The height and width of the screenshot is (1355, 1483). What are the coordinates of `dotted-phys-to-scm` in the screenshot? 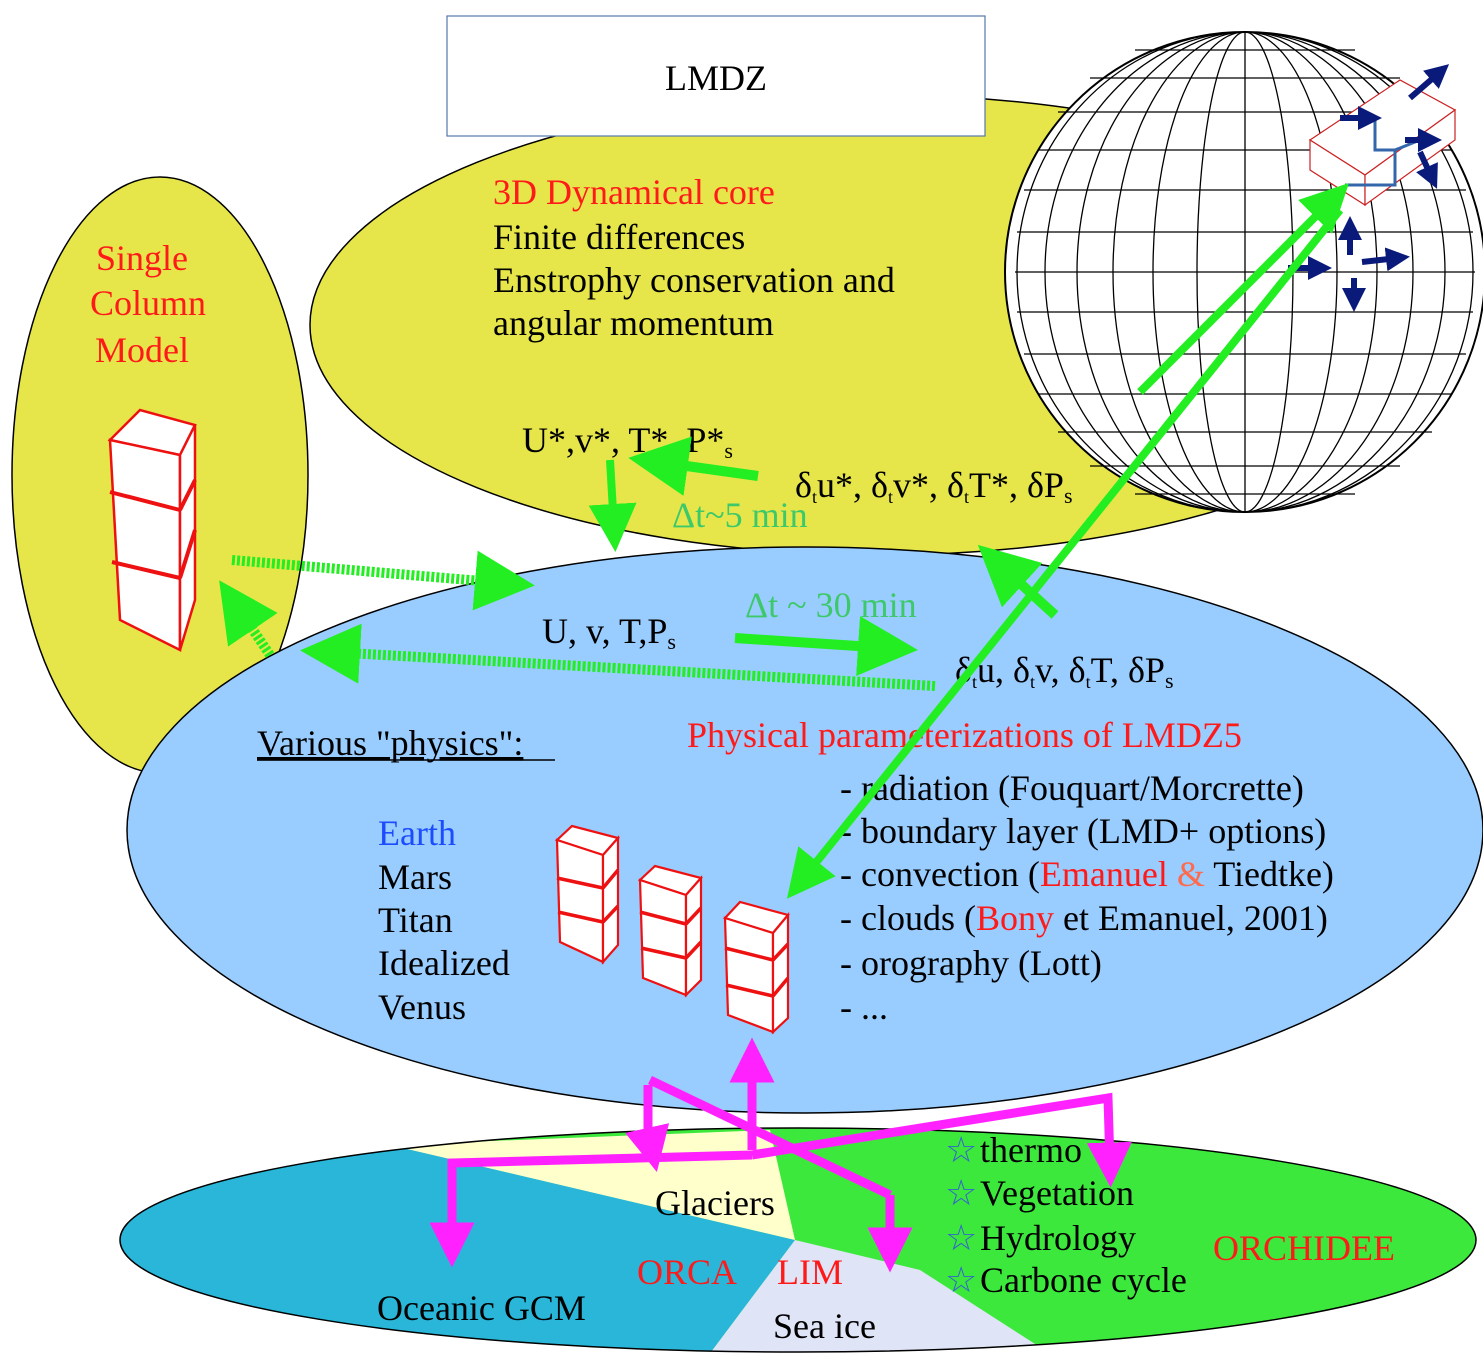 It's located at (618, 657).